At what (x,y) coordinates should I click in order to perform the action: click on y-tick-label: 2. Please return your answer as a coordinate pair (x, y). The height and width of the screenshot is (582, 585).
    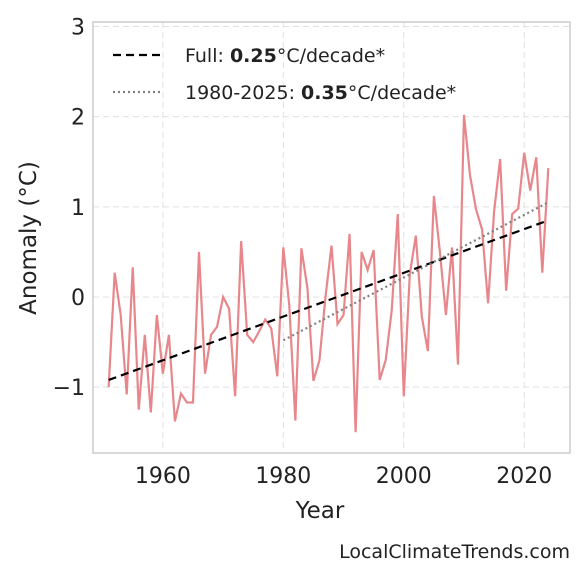
    Looking at the image, I should click on (78, 118).